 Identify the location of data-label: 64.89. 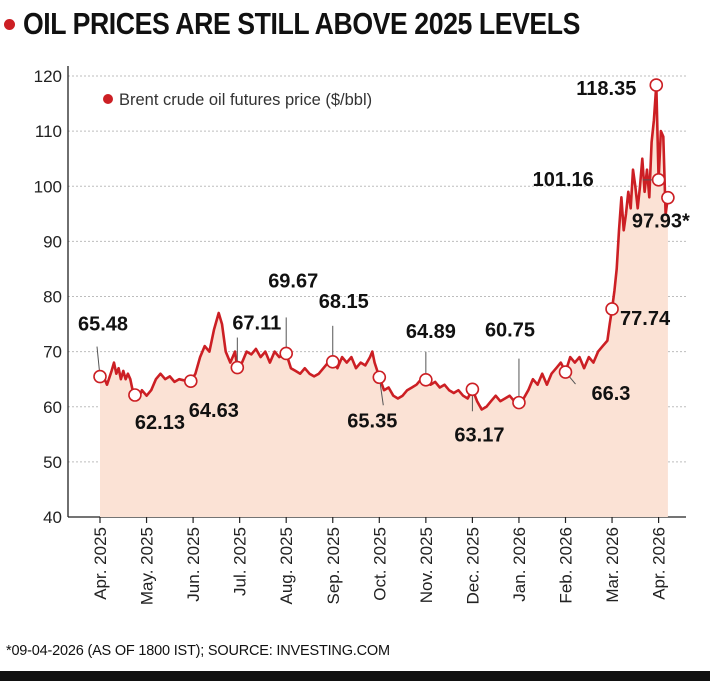
(431, 332).